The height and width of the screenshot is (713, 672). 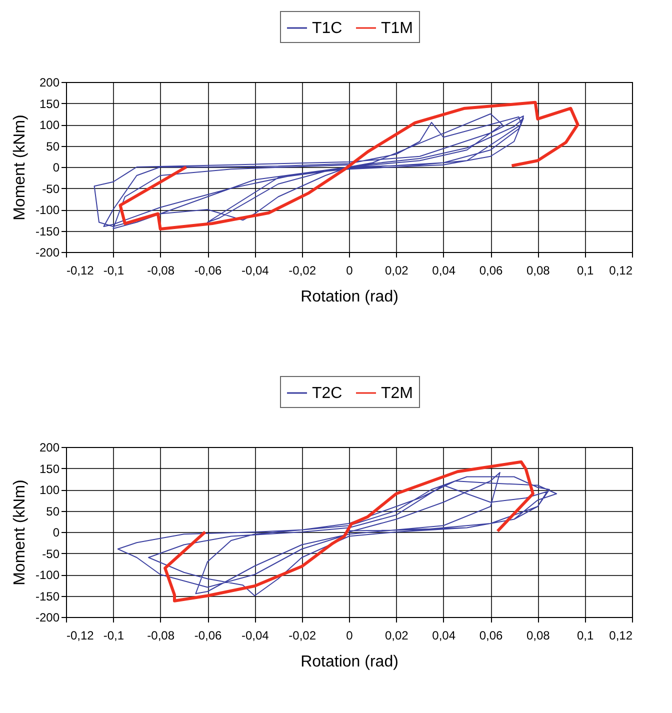 What do you see at coordinates (397, 393) in the screenshot?
I see `legend-label: T2M` at bounding box center [397, 393].